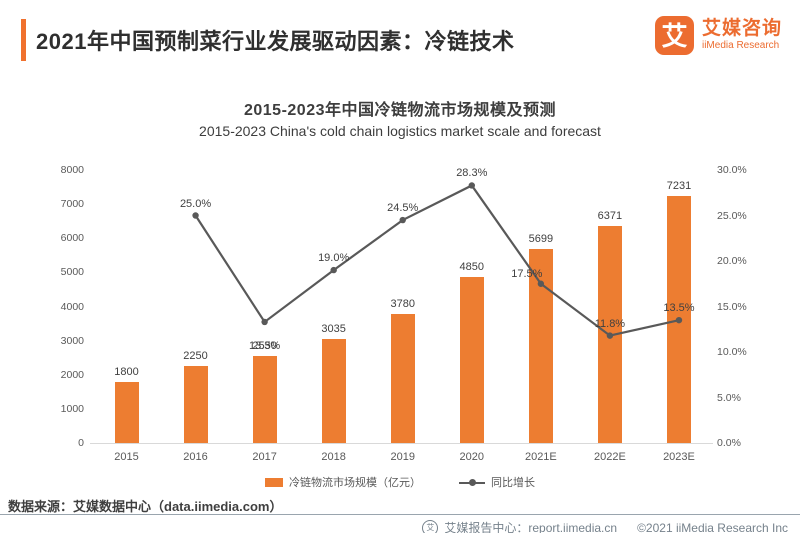 The image size is (800, 533). Describe the element at coordinates (610, 457) in the screenshot. I see `x-axis-label-2022E: 2022E` at that location.